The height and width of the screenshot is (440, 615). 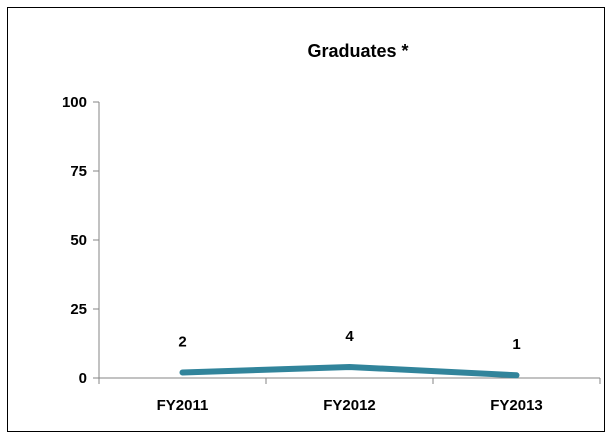 I want to click on y-tick-label: 25, so click(x=78, y=309).